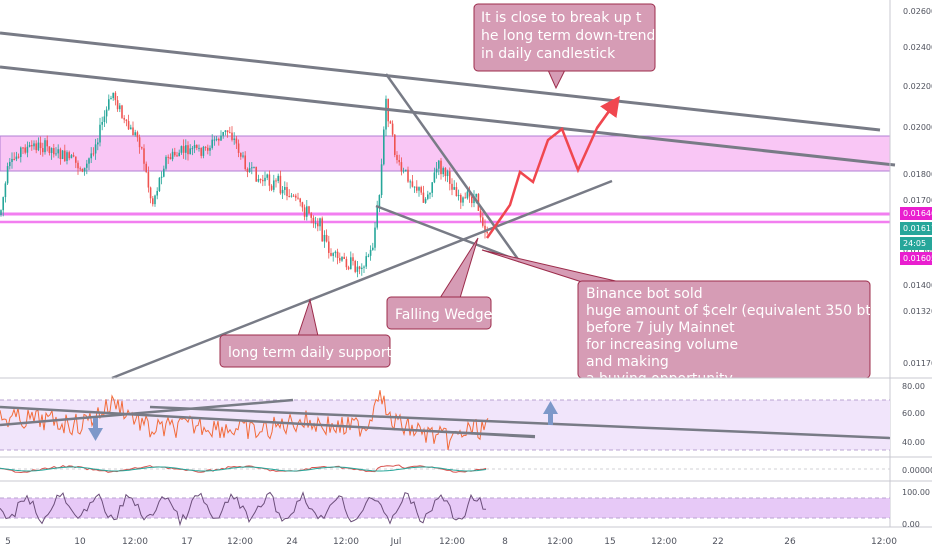 This screenshot has height=550, width=932. I want to click on support-note: long term daily support, so click(306, 333).